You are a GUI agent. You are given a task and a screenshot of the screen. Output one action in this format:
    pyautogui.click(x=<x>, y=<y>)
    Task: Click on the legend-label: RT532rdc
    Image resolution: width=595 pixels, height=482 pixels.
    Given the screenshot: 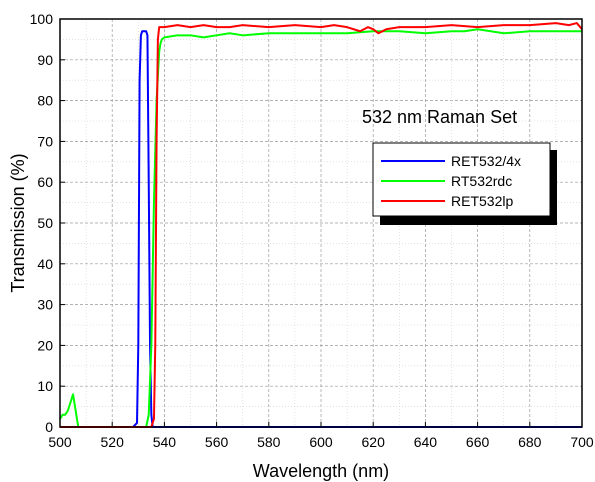 What is the action you would take?
    pyautogui.click(x=481, y=181)
    